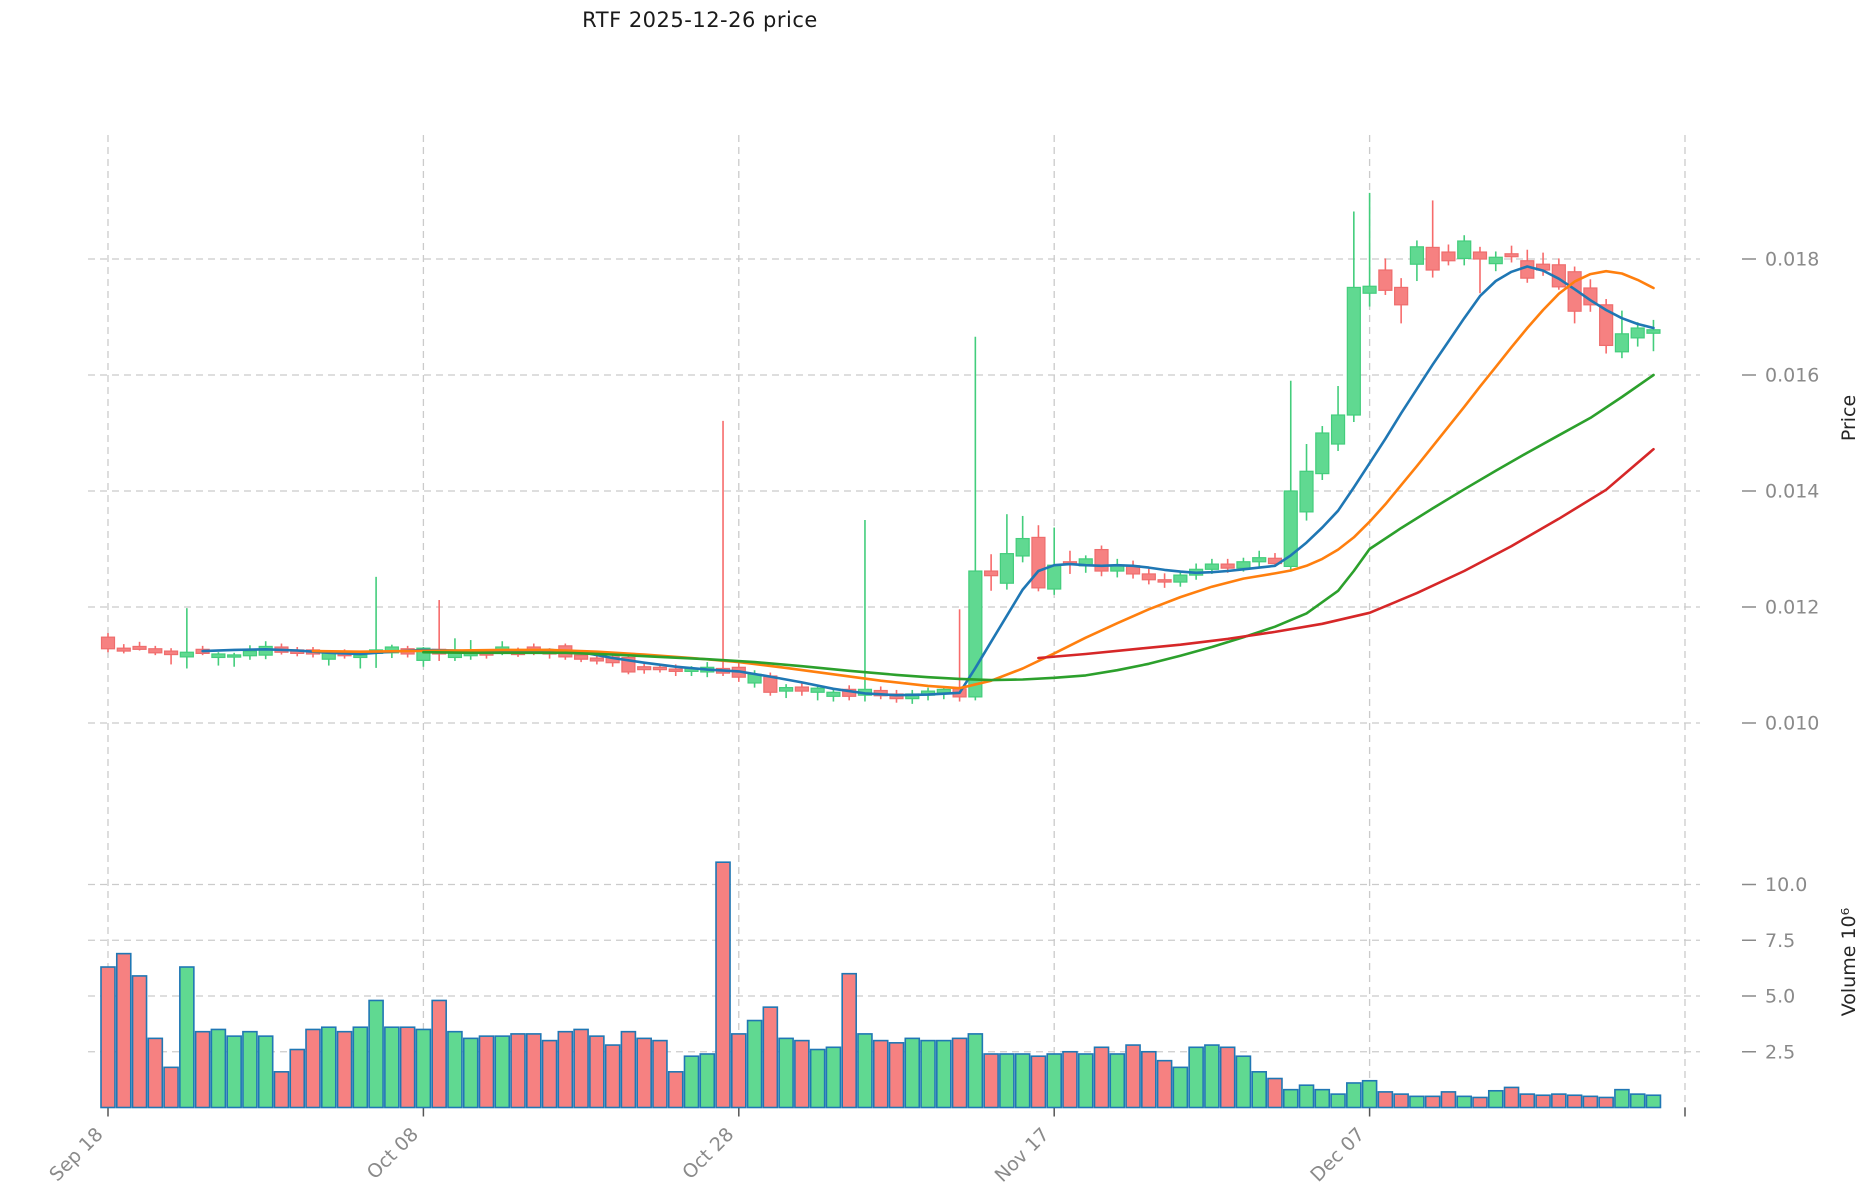 The height and width of the screenshot is (1202, 1860). Describe the element at coordinates (1792, 492) in the screenshot. I see `price-tick-label: 0.014` at that location.